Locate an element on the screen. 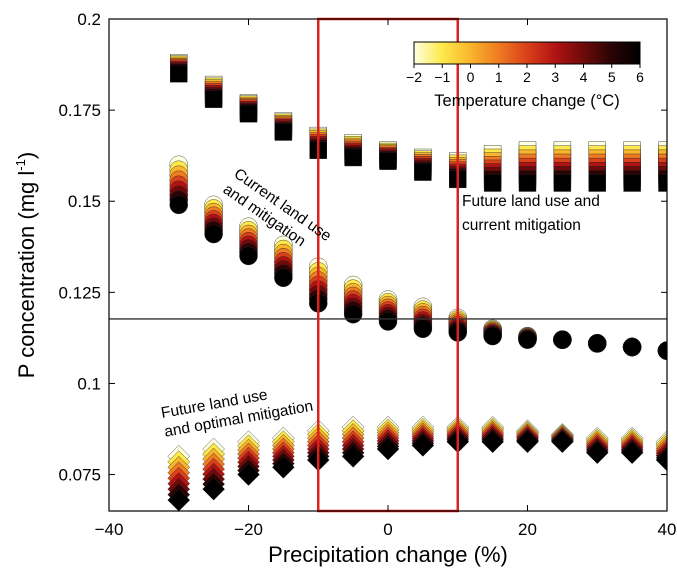  y-axis-label-main: P concentration (mg l is located at coordinates (26, 274).